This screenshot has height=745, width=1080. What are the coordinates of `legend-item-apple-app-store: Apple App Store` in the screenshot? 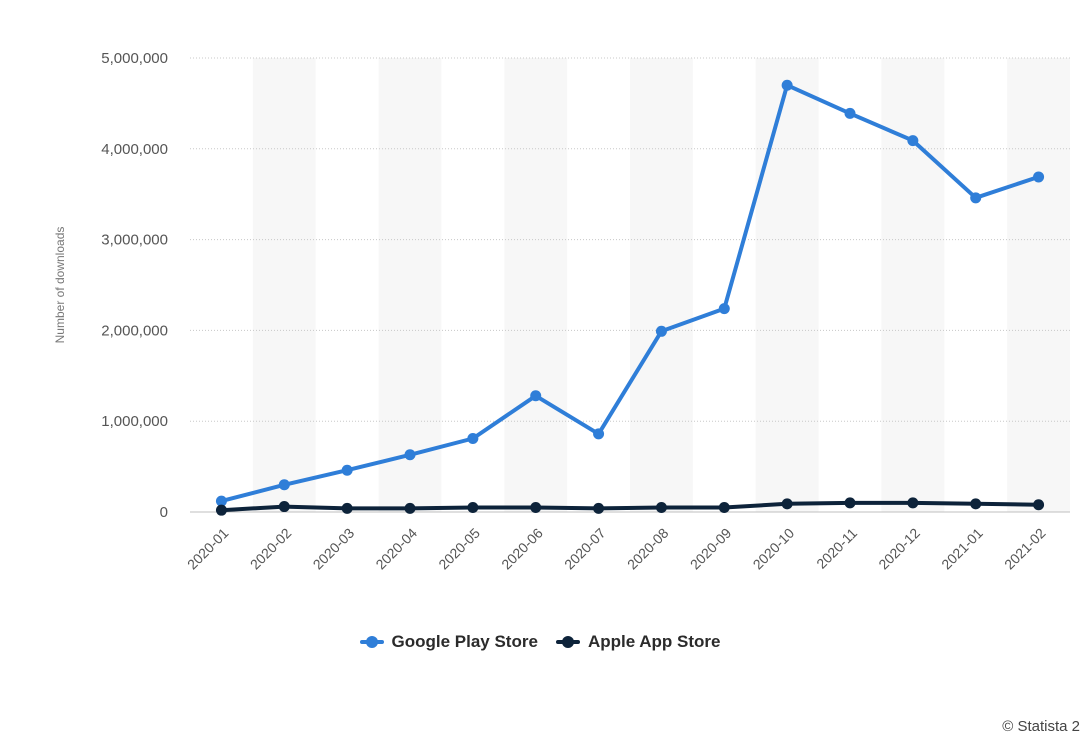 It's located at (638, 642).